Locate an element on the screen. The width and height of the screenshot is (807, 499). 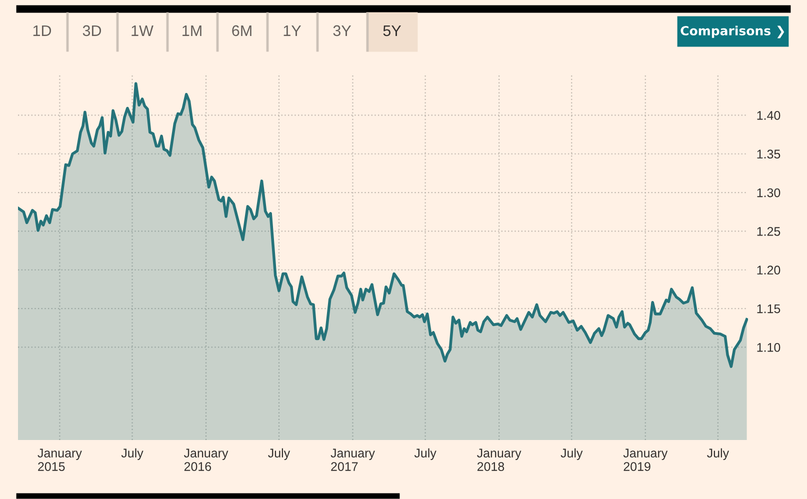
text: 5Y is located at coordinates (392, 30).